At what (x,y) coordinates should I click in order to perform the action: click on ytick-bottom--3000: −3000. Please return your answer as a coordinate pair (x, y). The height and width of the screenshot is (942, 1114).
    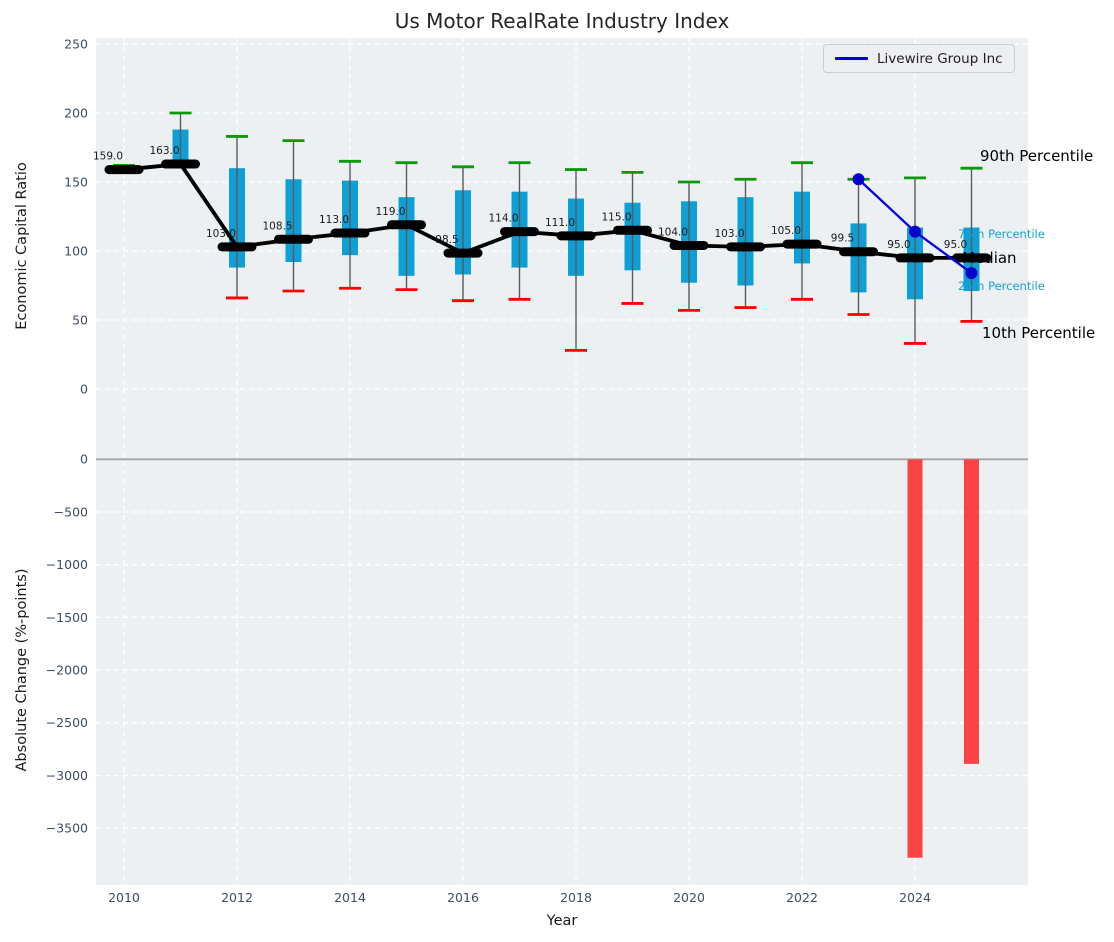
    Looking at the image, I should click on (67, 775).